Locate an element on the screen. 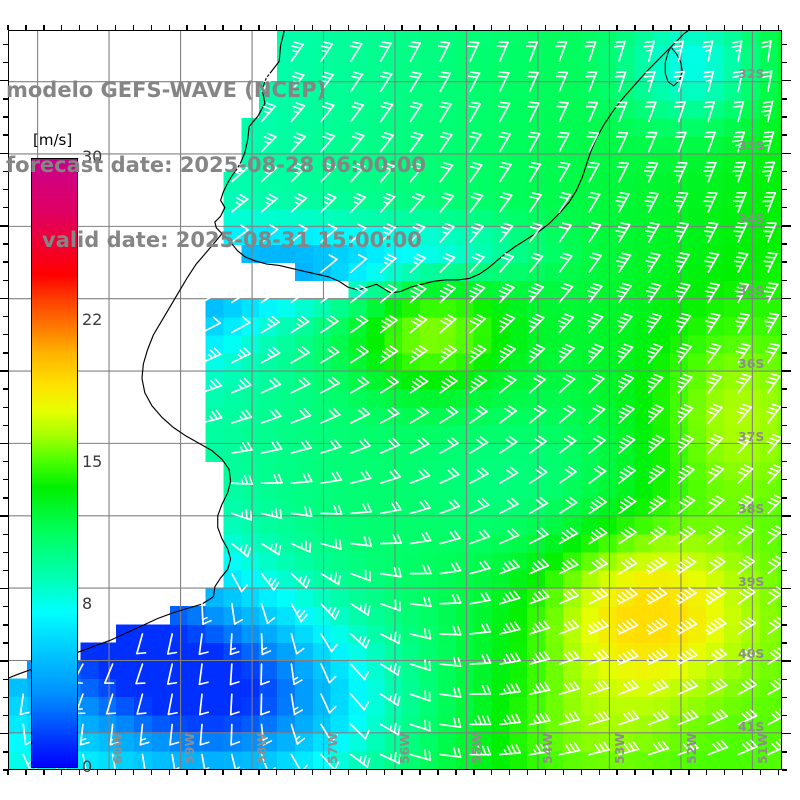  colorbar-gradient is located at coordinates (54, 463).